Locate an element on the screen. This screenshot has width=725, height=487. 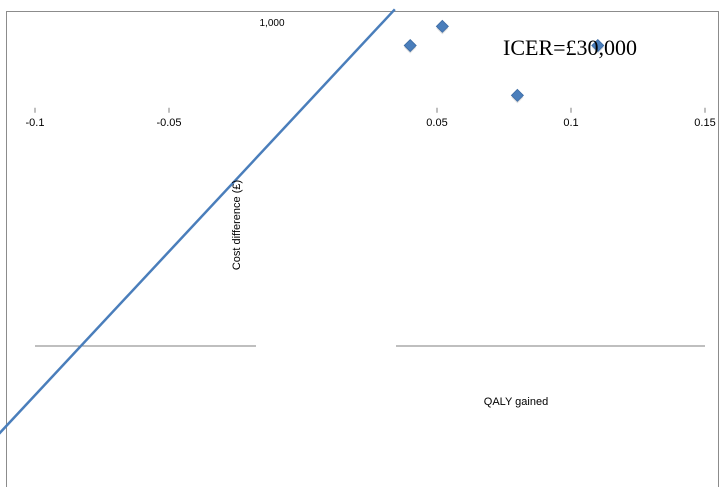
x-axis-ticks is located at coordinates (370, 110).